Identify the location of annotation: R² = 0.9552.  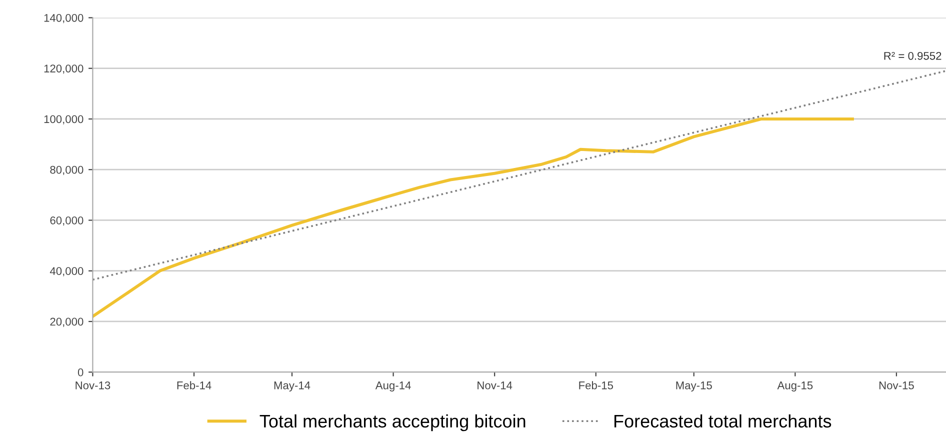
(913, 56).